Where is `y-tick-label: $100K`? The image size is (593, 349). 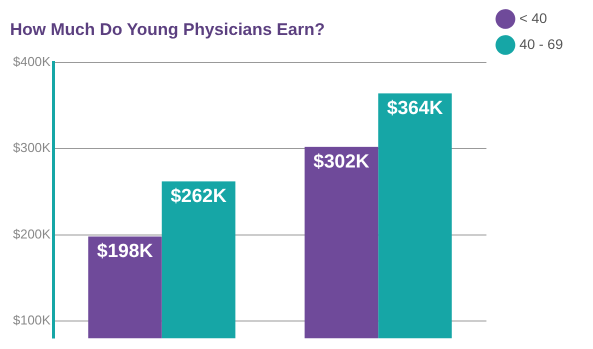
y-tick-label: $100K is located at coordinates (31, 320).